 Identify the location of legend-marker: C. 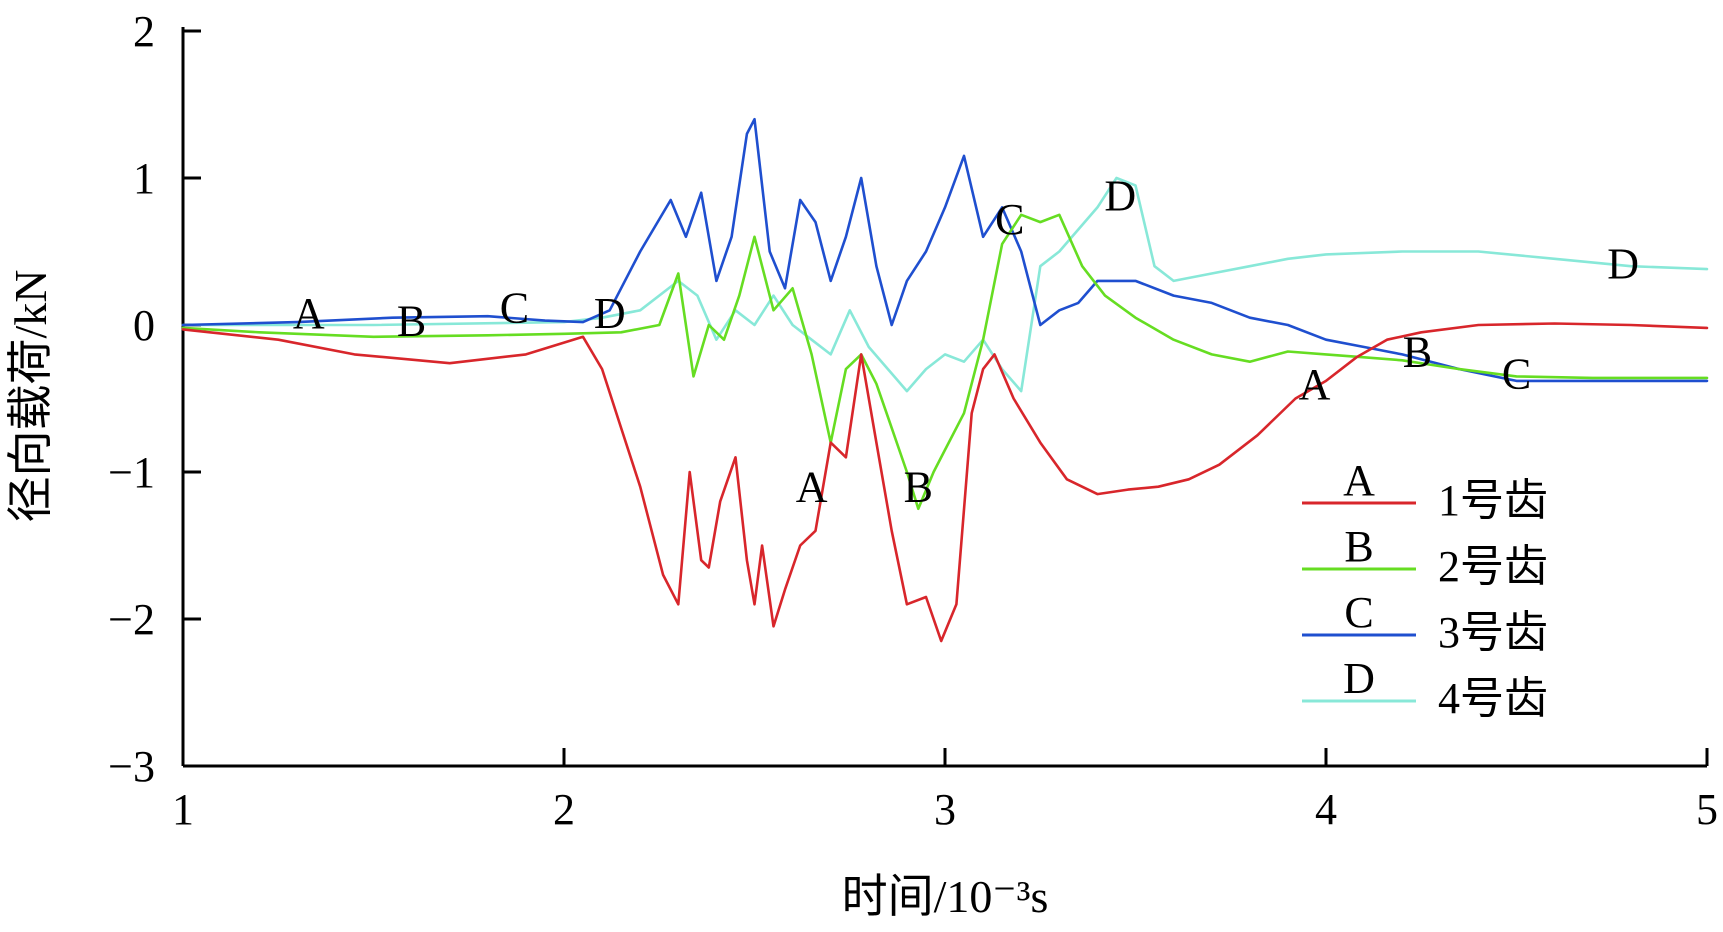
(1358, 612).